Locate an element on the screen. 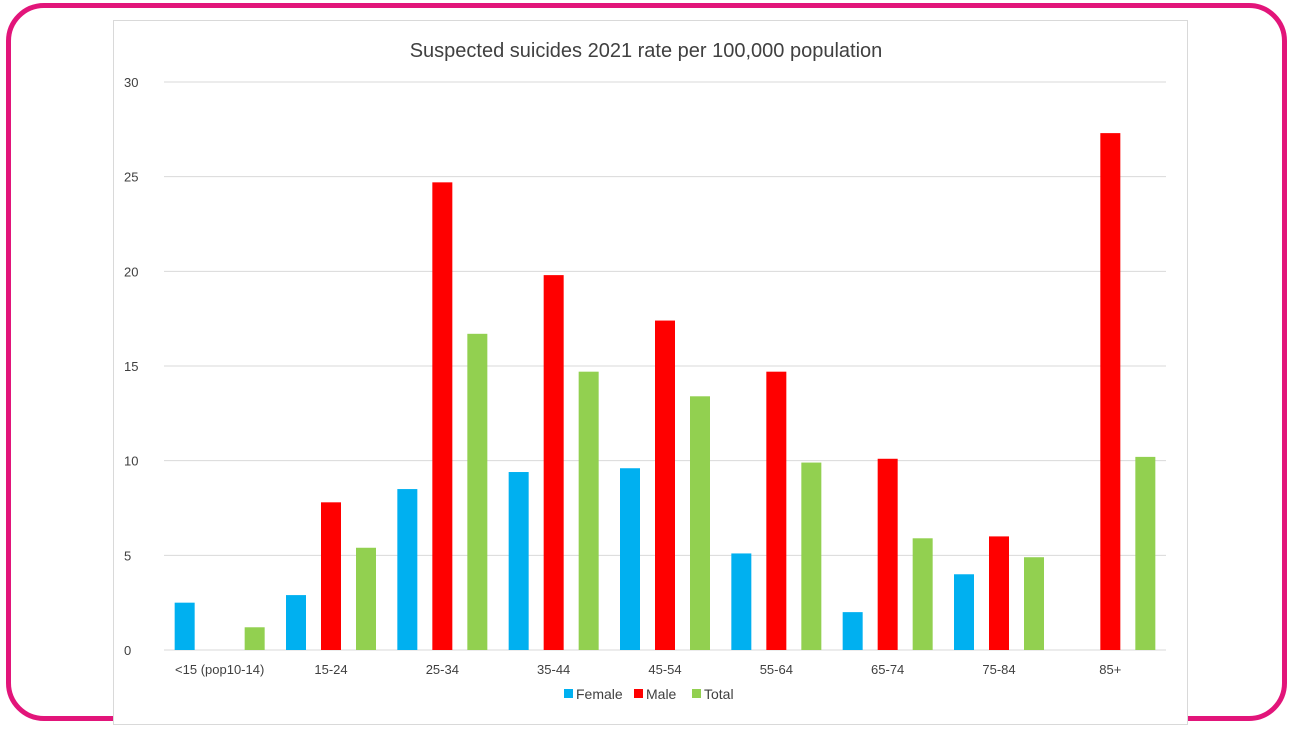  legend-label-male: Male is located at coordinates (661, 694).